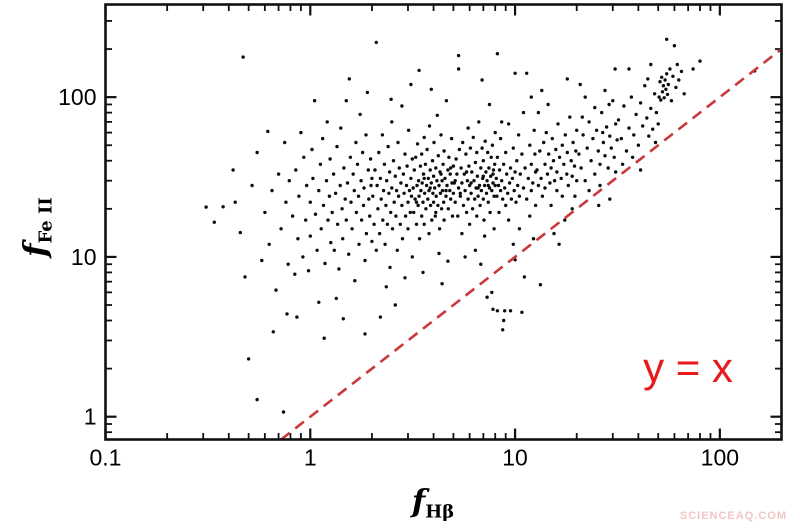  Describe the element at coordinates (46, 220) in the screenshot. I see `y-axis-subscript: Fe II` at that location.